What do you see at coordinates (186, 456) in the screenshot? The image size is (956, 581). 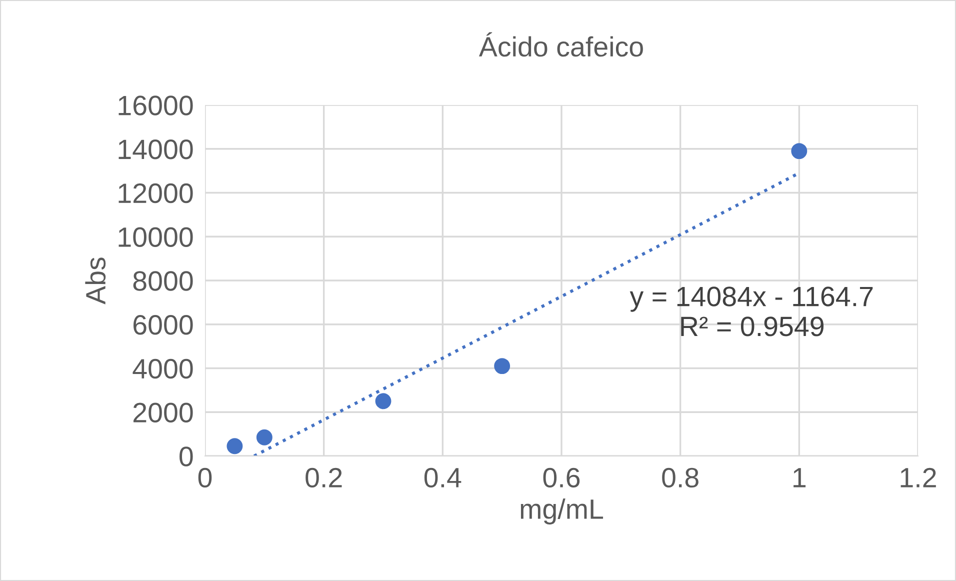 I see `y-tick-label: 0` at bounding box center [186, 456].